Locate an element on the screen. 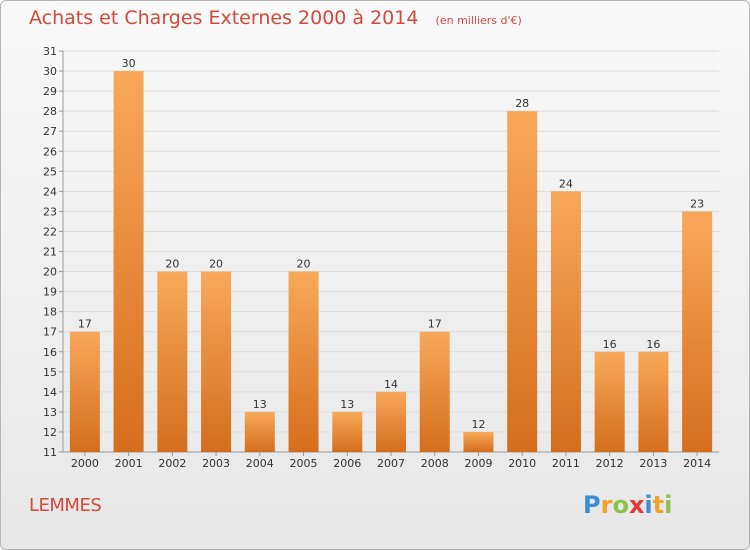 This screenshot has height=550, width=750. data-label: 28 is located at coordinates (522, 103).